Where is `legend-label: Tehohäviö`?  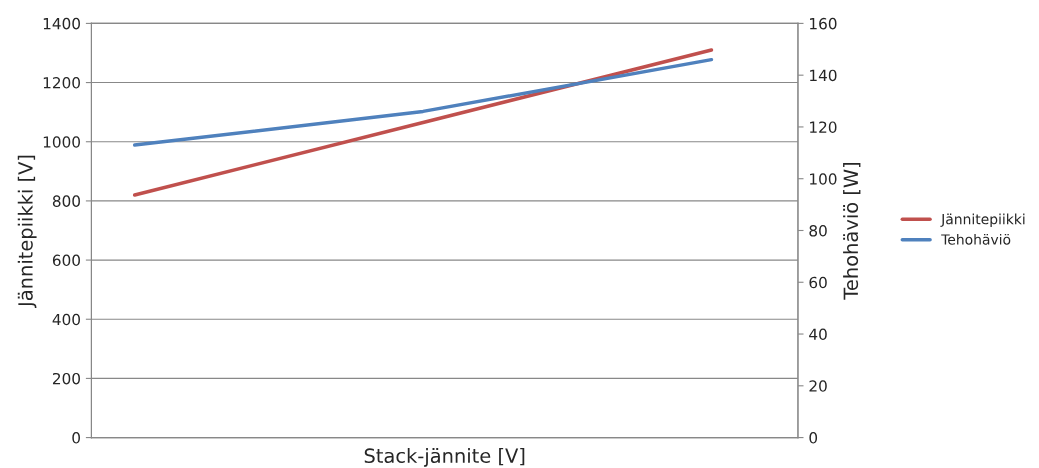
legend-label: Tehohäviö is located at coordinates (976, 239).